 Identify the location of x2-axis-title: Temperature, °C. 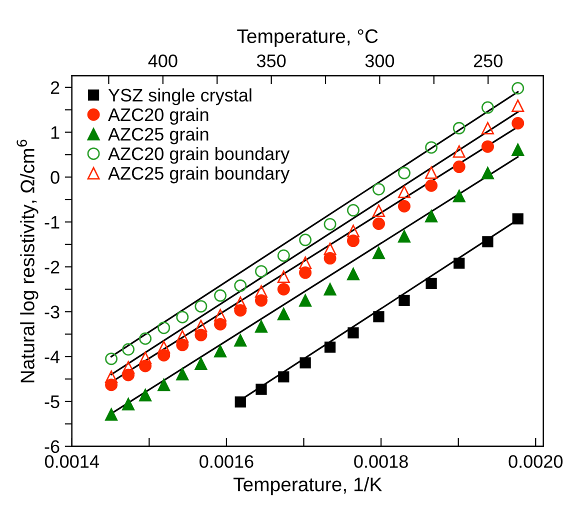
(307, 38).